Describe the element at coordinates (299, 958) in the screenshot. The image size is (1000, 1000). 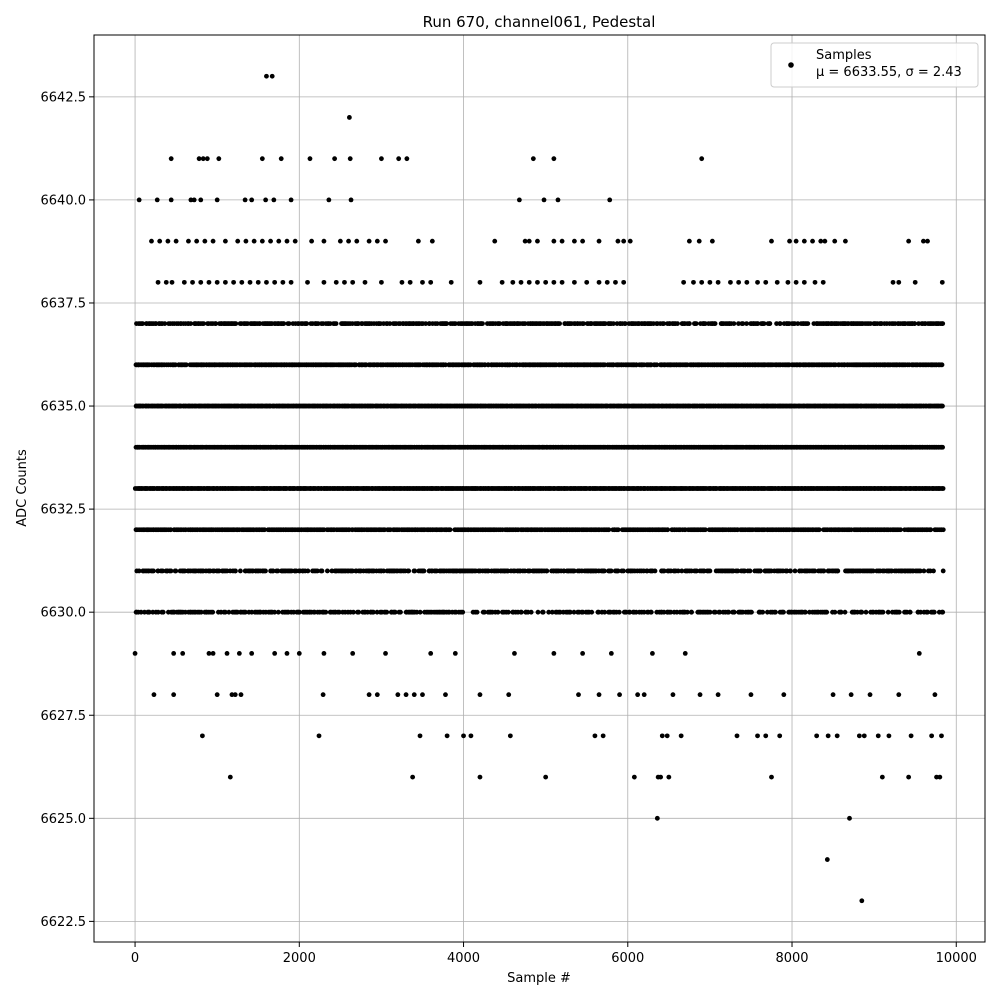
I see `x-tick-label: 2000` at that location.